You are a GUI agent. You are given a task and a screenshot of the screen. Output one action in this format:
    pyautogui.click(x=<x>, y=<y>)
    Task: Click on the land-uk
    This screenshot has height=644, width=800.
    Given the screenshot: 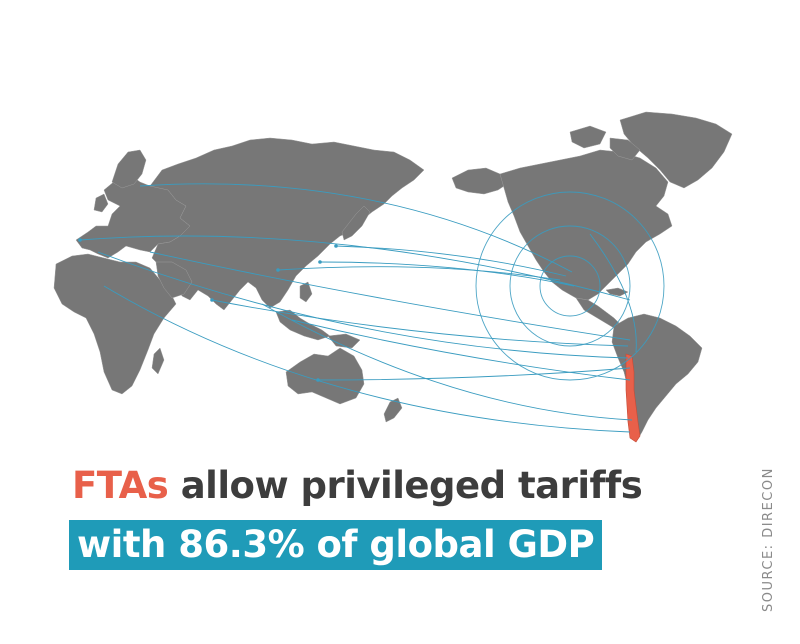 What is the action you would take?
    pyautogui.click(x=101, y=203)
    